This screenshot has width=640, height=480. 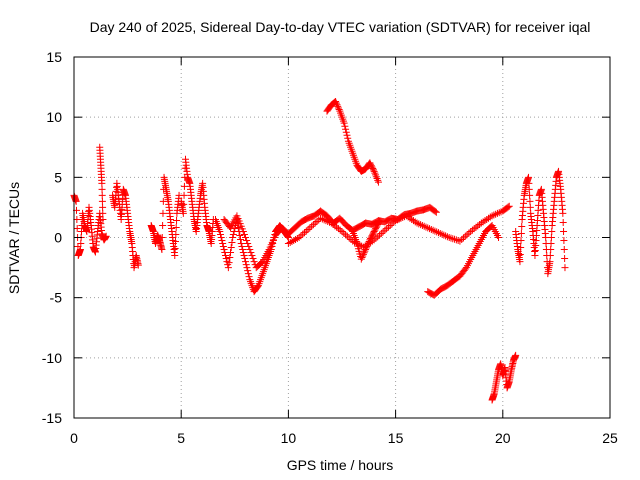 I want to click on x-tick-label: 25, so click(x=610, y=438).